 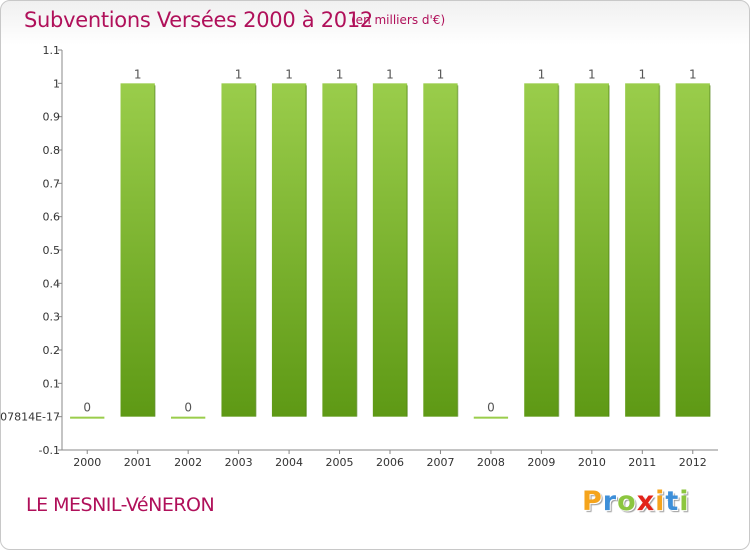 What do you see at coordinates (592, 462) in the screenshot?
I see `x-tick-label: 2010` at bounding box center [592, 462].